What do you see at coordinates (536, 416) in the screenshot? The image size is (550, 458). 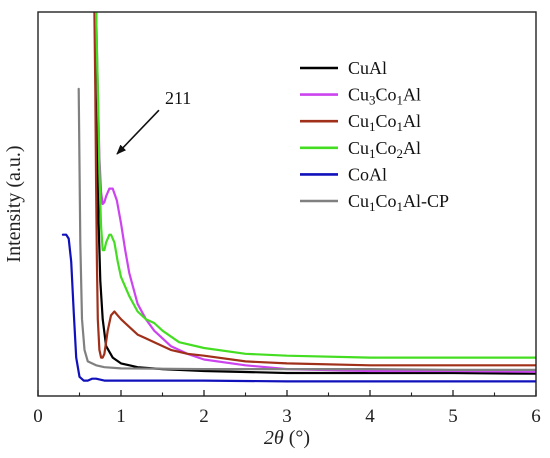 I see `x-tick-label: 6` at bounding box center [536, 416].